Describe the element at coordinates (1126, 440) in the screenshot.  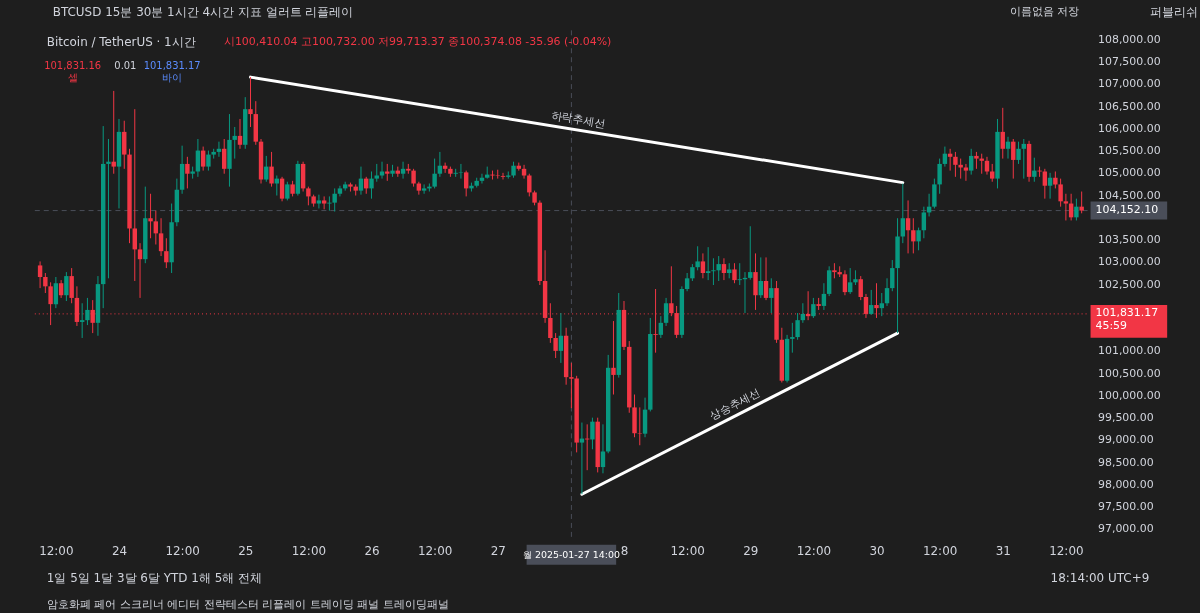
I see `y-tick-label: 99,000.00` at that location.